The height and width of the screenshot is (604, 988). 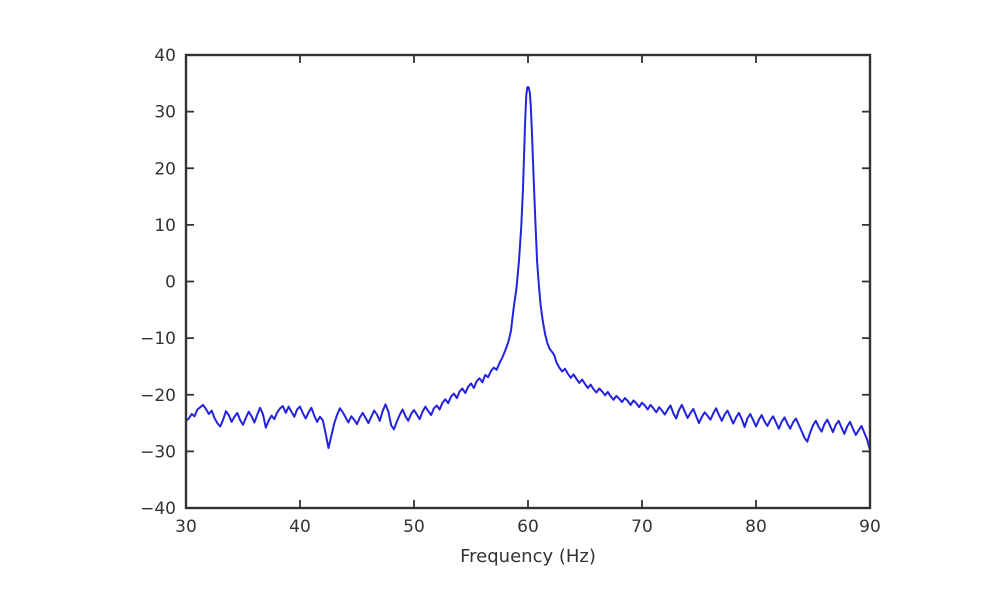 I want to click on x-tick-label: 50, so click(x=414, y=527).